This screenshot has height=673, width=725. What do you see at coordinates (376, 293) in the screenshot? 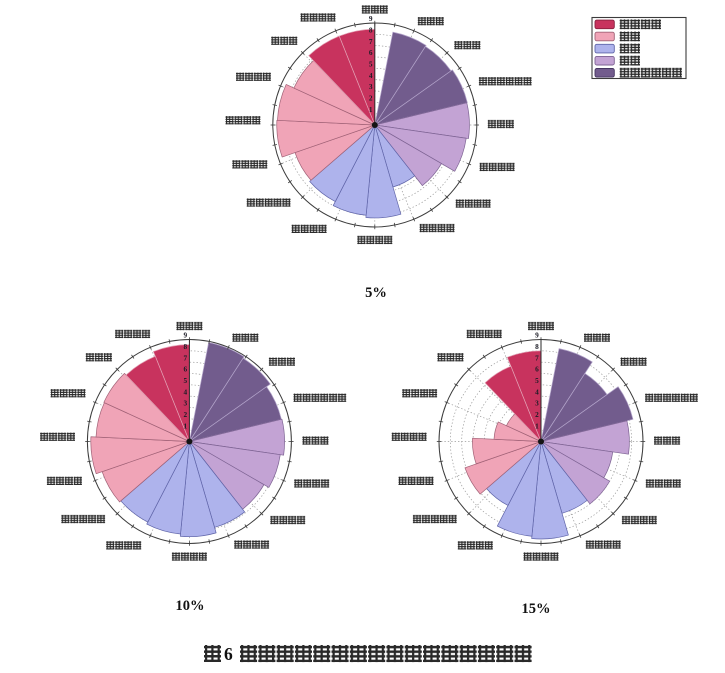
I see `svg-text: 5%` at bounding box center [376, 293].